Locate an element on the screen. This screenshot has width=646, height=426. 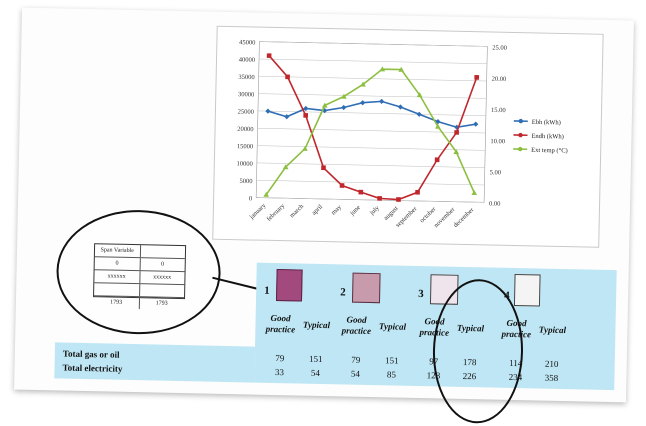
building-1-icon is located at coordinates (289, 285).